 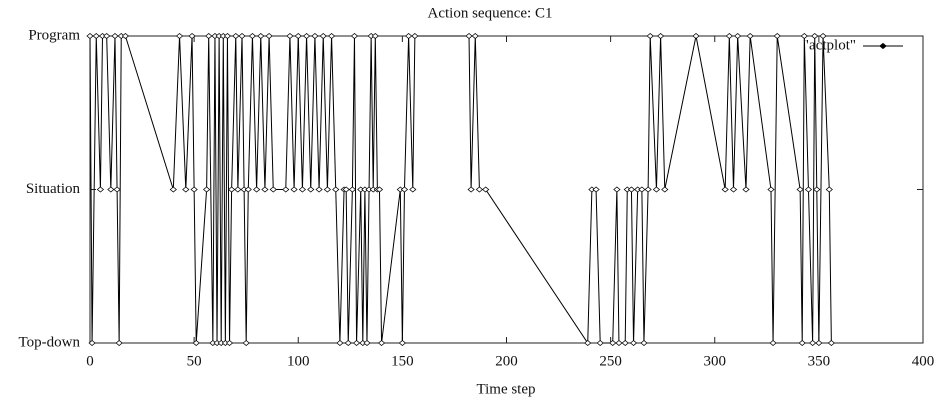 I want to click on legend-marker, so click(x=883, y=46).